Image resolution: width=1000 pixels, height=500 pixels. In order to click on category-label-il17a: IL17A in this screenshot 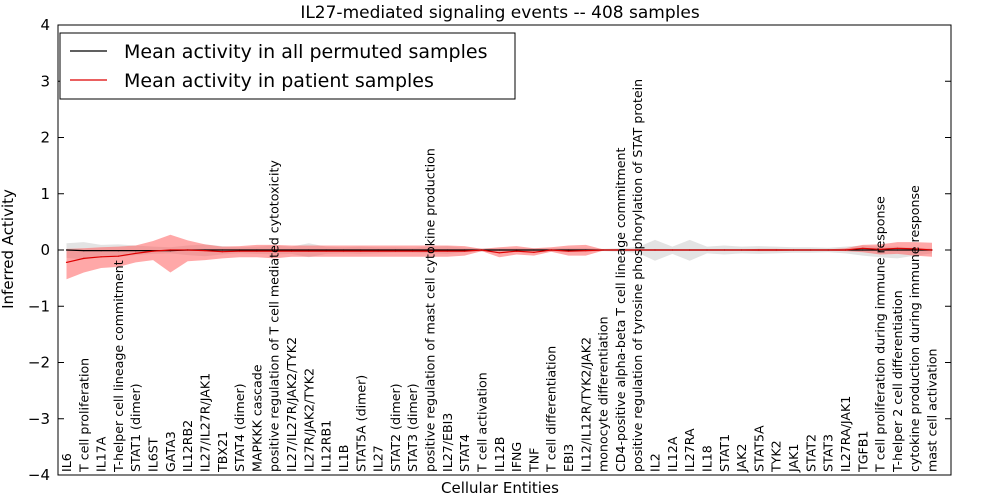, I will do `click(101, 454)`.